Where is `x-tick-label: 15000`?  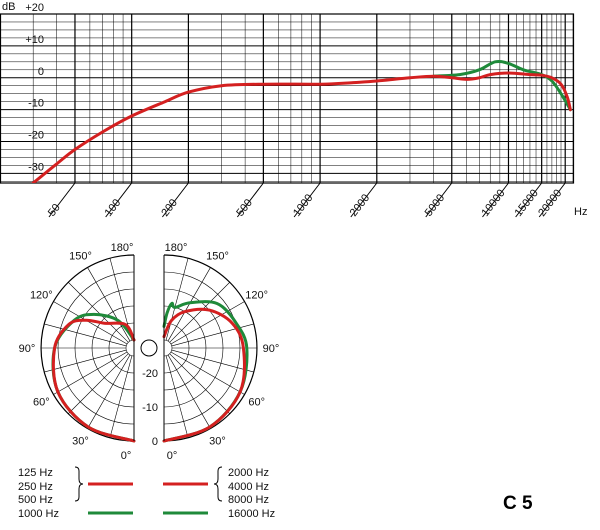
x-tick-label: 15000 is located at coordinates (527, 202).